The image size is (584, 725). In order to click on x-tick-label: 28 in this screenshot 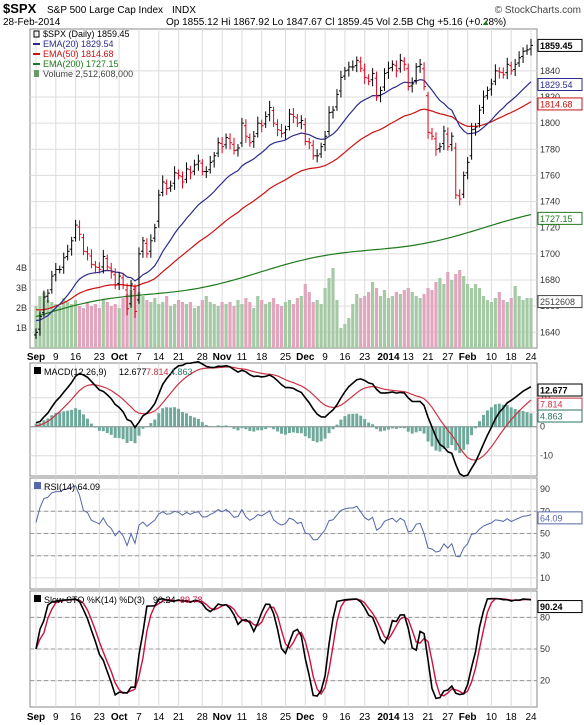, I will do `click(203, 717)`.